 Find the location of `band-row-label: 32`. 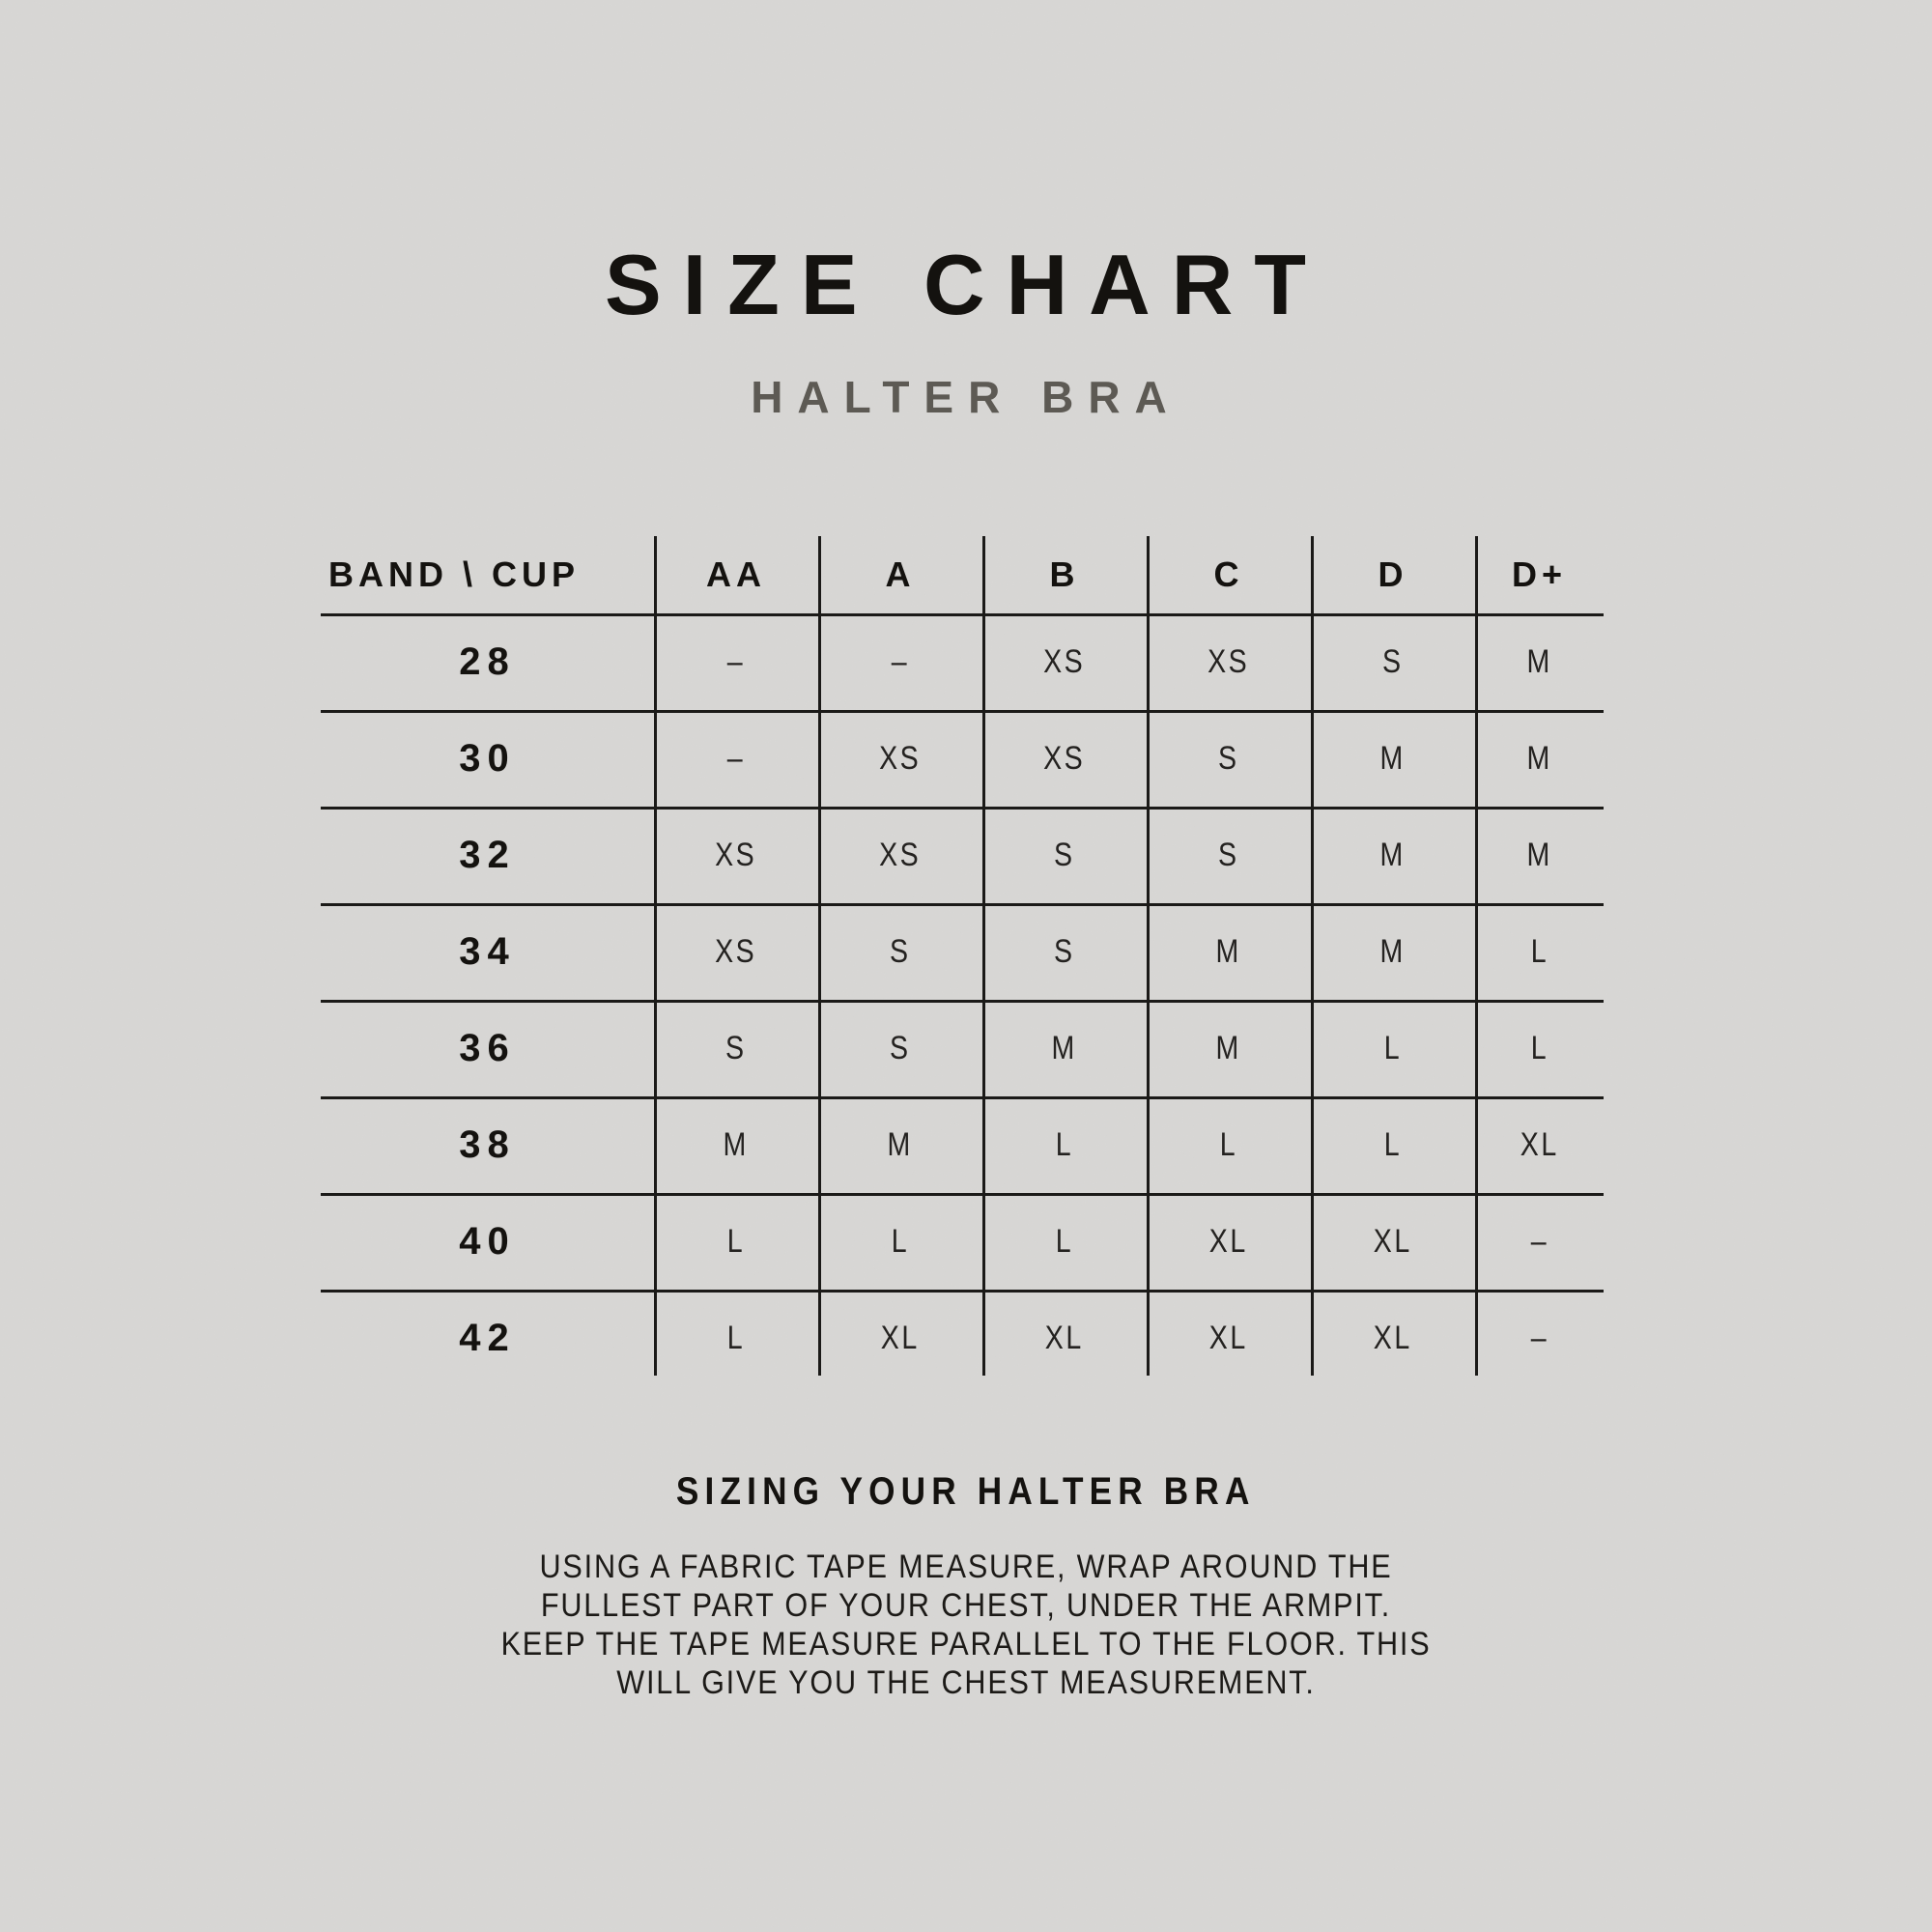

band-row-label: 32 is located at coordinates (487, 854).